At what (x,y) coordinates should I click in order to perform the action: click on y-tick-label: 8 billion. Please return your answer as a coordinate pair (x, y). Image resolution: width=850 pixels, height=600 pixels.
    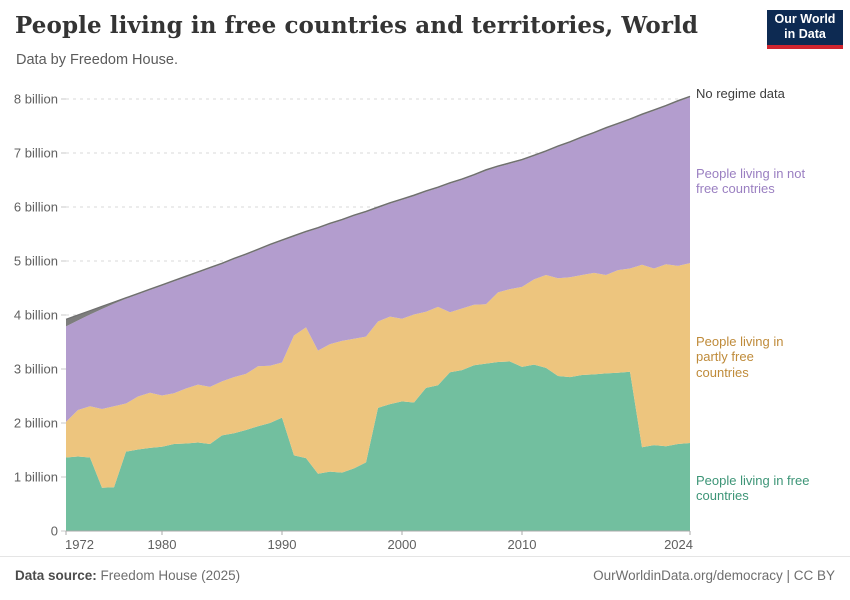
    Looking at the image, I should click on (36, 99).